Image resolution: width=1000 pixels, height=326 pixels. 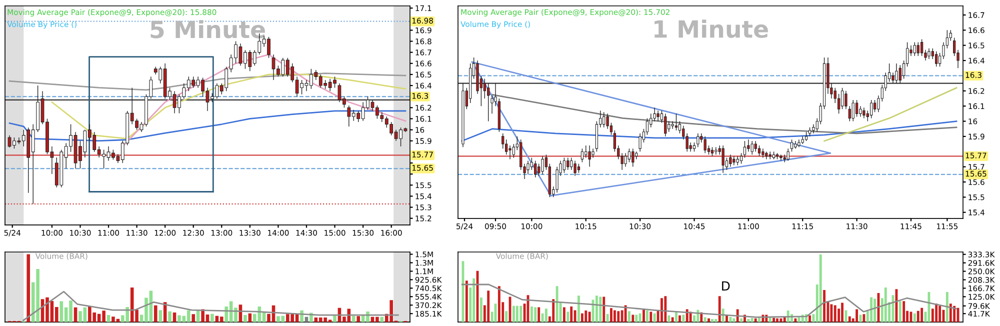 I want to click on annotation: D, so click(x=726, y=285).